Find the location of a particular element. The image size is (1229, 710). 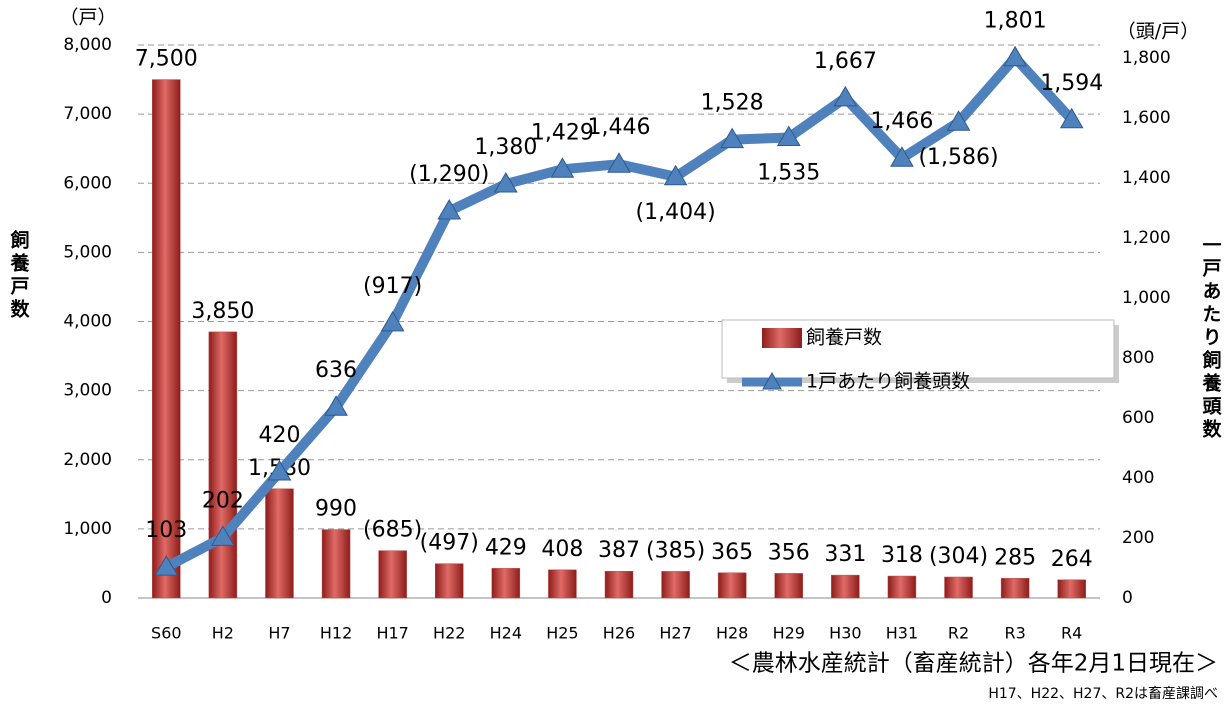

line-value-label: 1,528 is located at coordinates (732, 103).